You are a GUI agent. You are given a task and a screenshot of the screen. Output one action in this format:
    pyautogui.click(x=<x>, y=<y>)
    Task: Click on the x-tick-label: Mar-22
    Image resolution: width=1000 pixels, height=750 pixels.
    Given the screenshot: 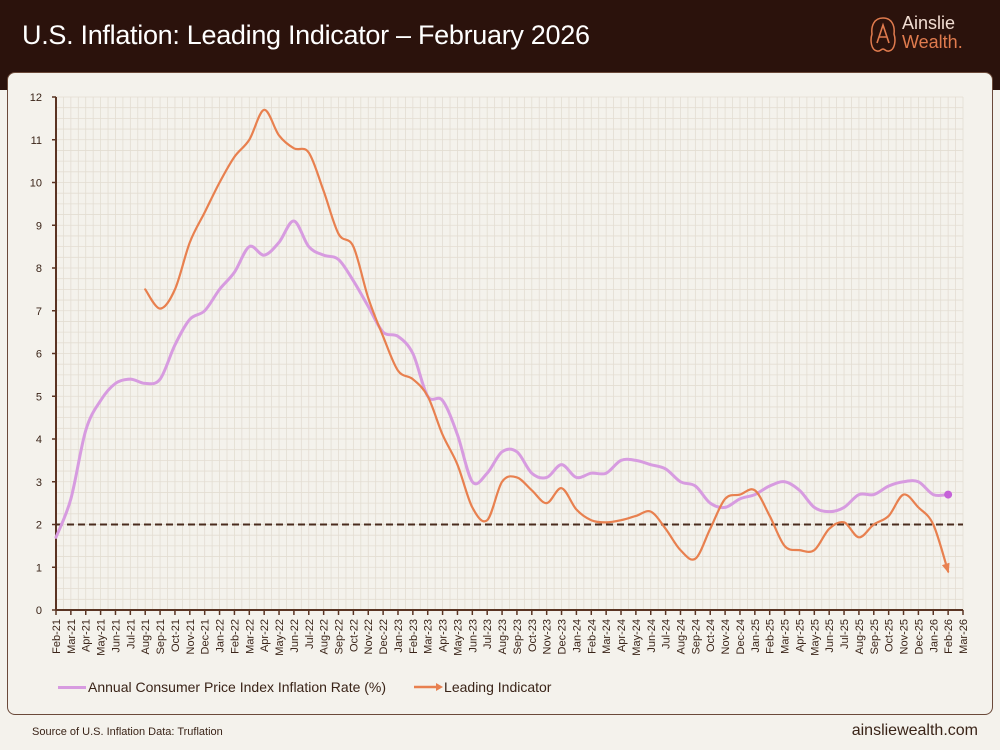 What is the action you would take?
    pyautogui.click(x=250, y=636)
    